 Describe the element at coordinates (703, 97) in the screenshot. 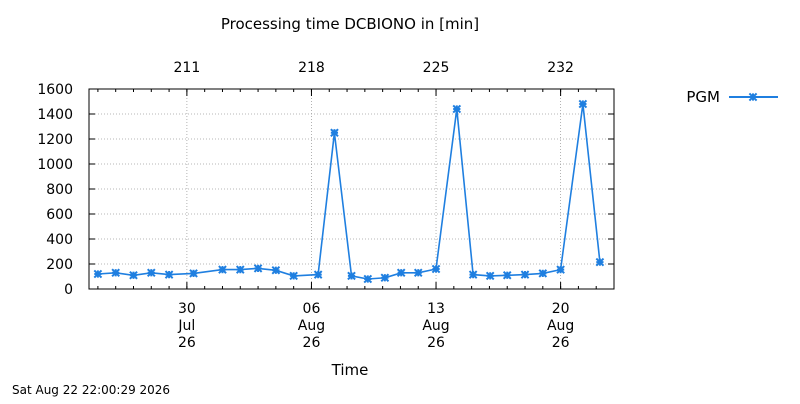

I see `legend-label: PGM` at that location.